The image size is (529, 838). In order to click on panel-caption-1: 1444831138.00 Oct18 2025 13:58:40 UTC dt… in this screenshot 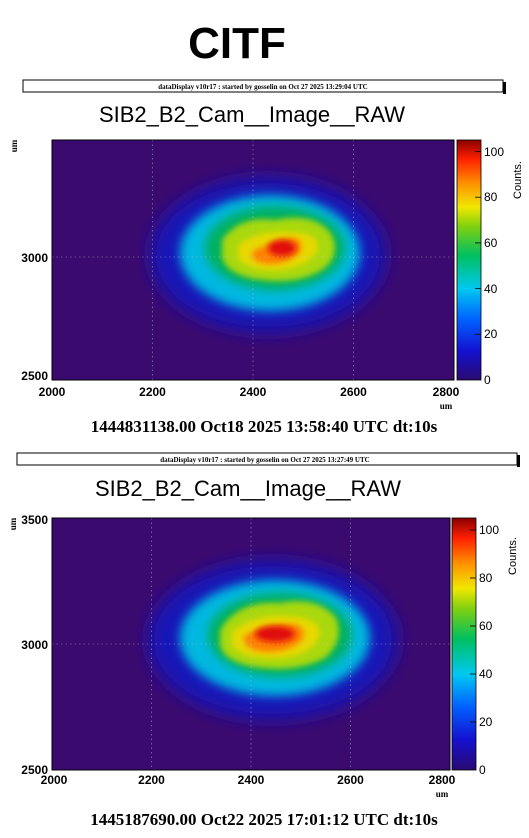, I will do `click(264, 426)`.